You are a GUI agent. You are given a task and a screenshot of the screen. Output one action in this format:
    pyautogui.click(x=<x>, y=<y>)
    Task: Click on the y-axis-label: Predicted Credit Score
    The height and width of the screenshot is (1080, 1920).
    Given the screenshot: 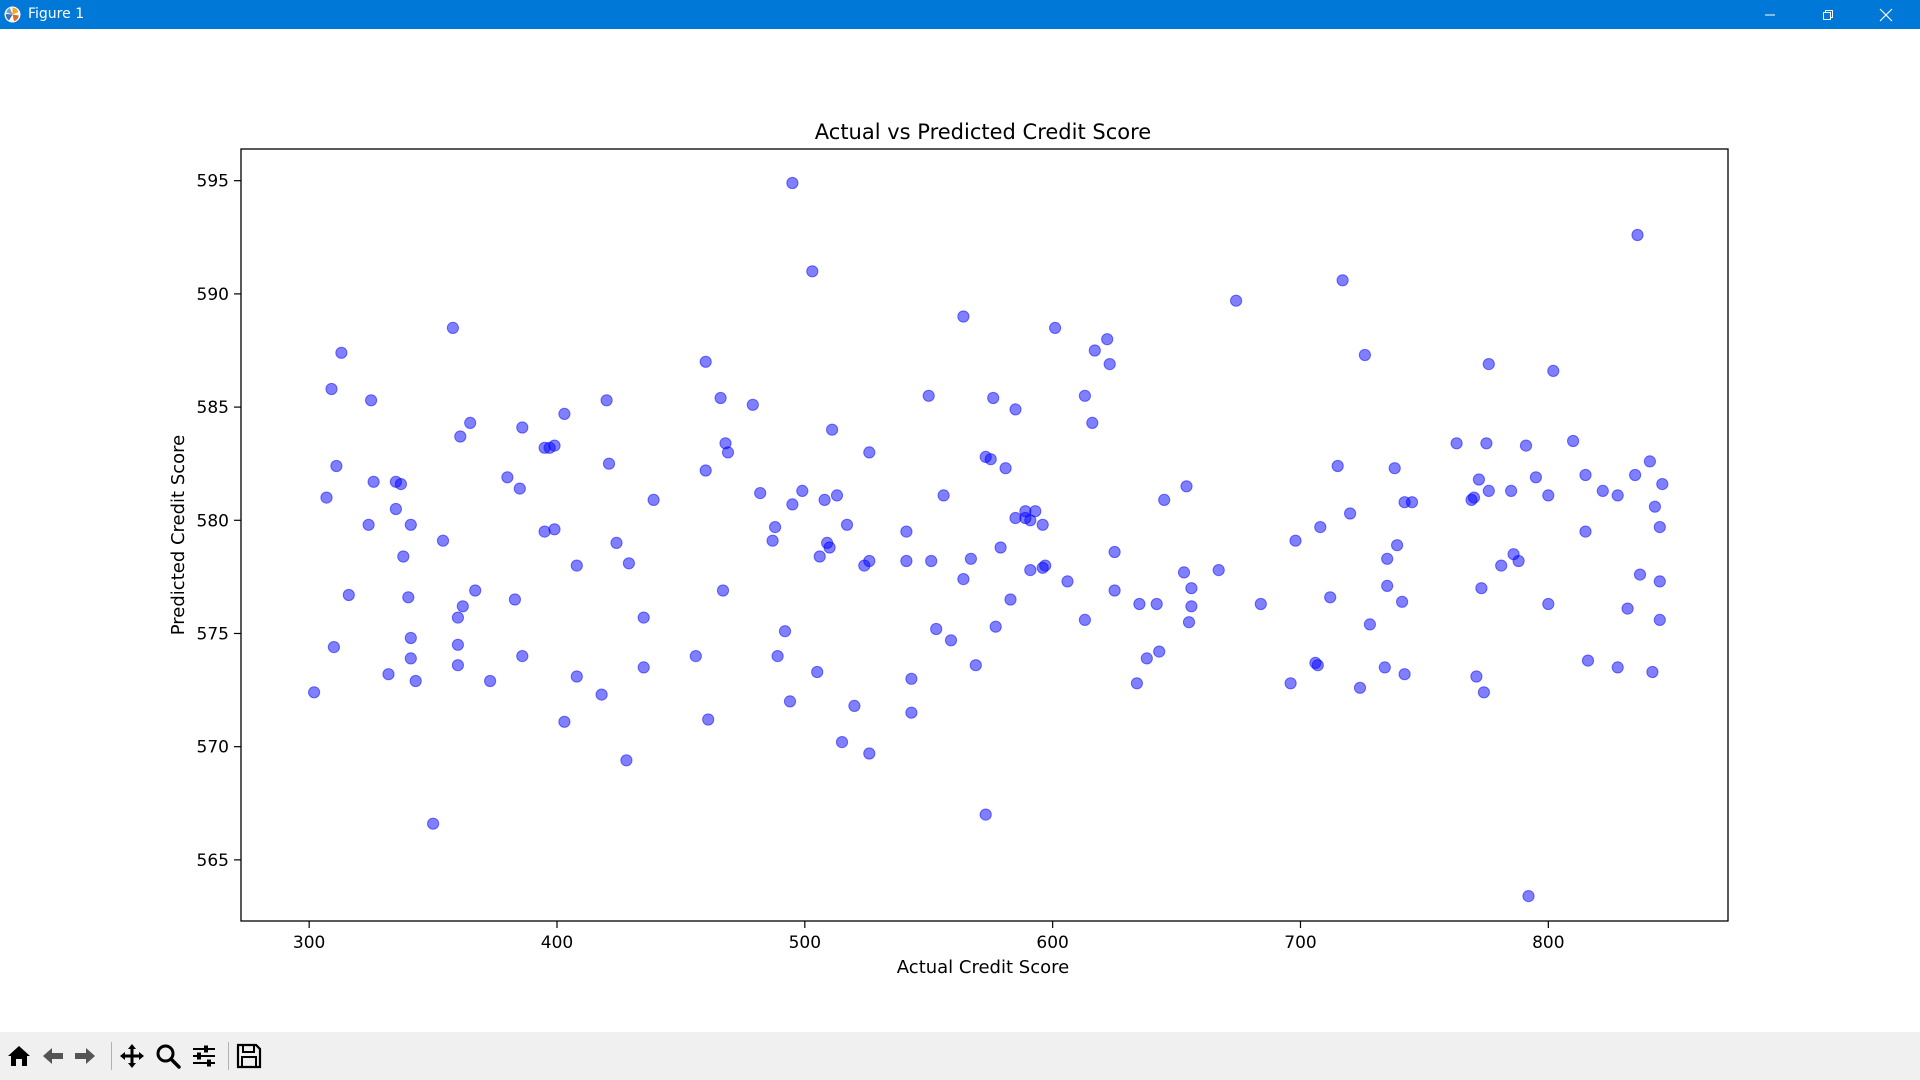 What is the action you would take?
    pyautogui.click(x=178, y=535)
    